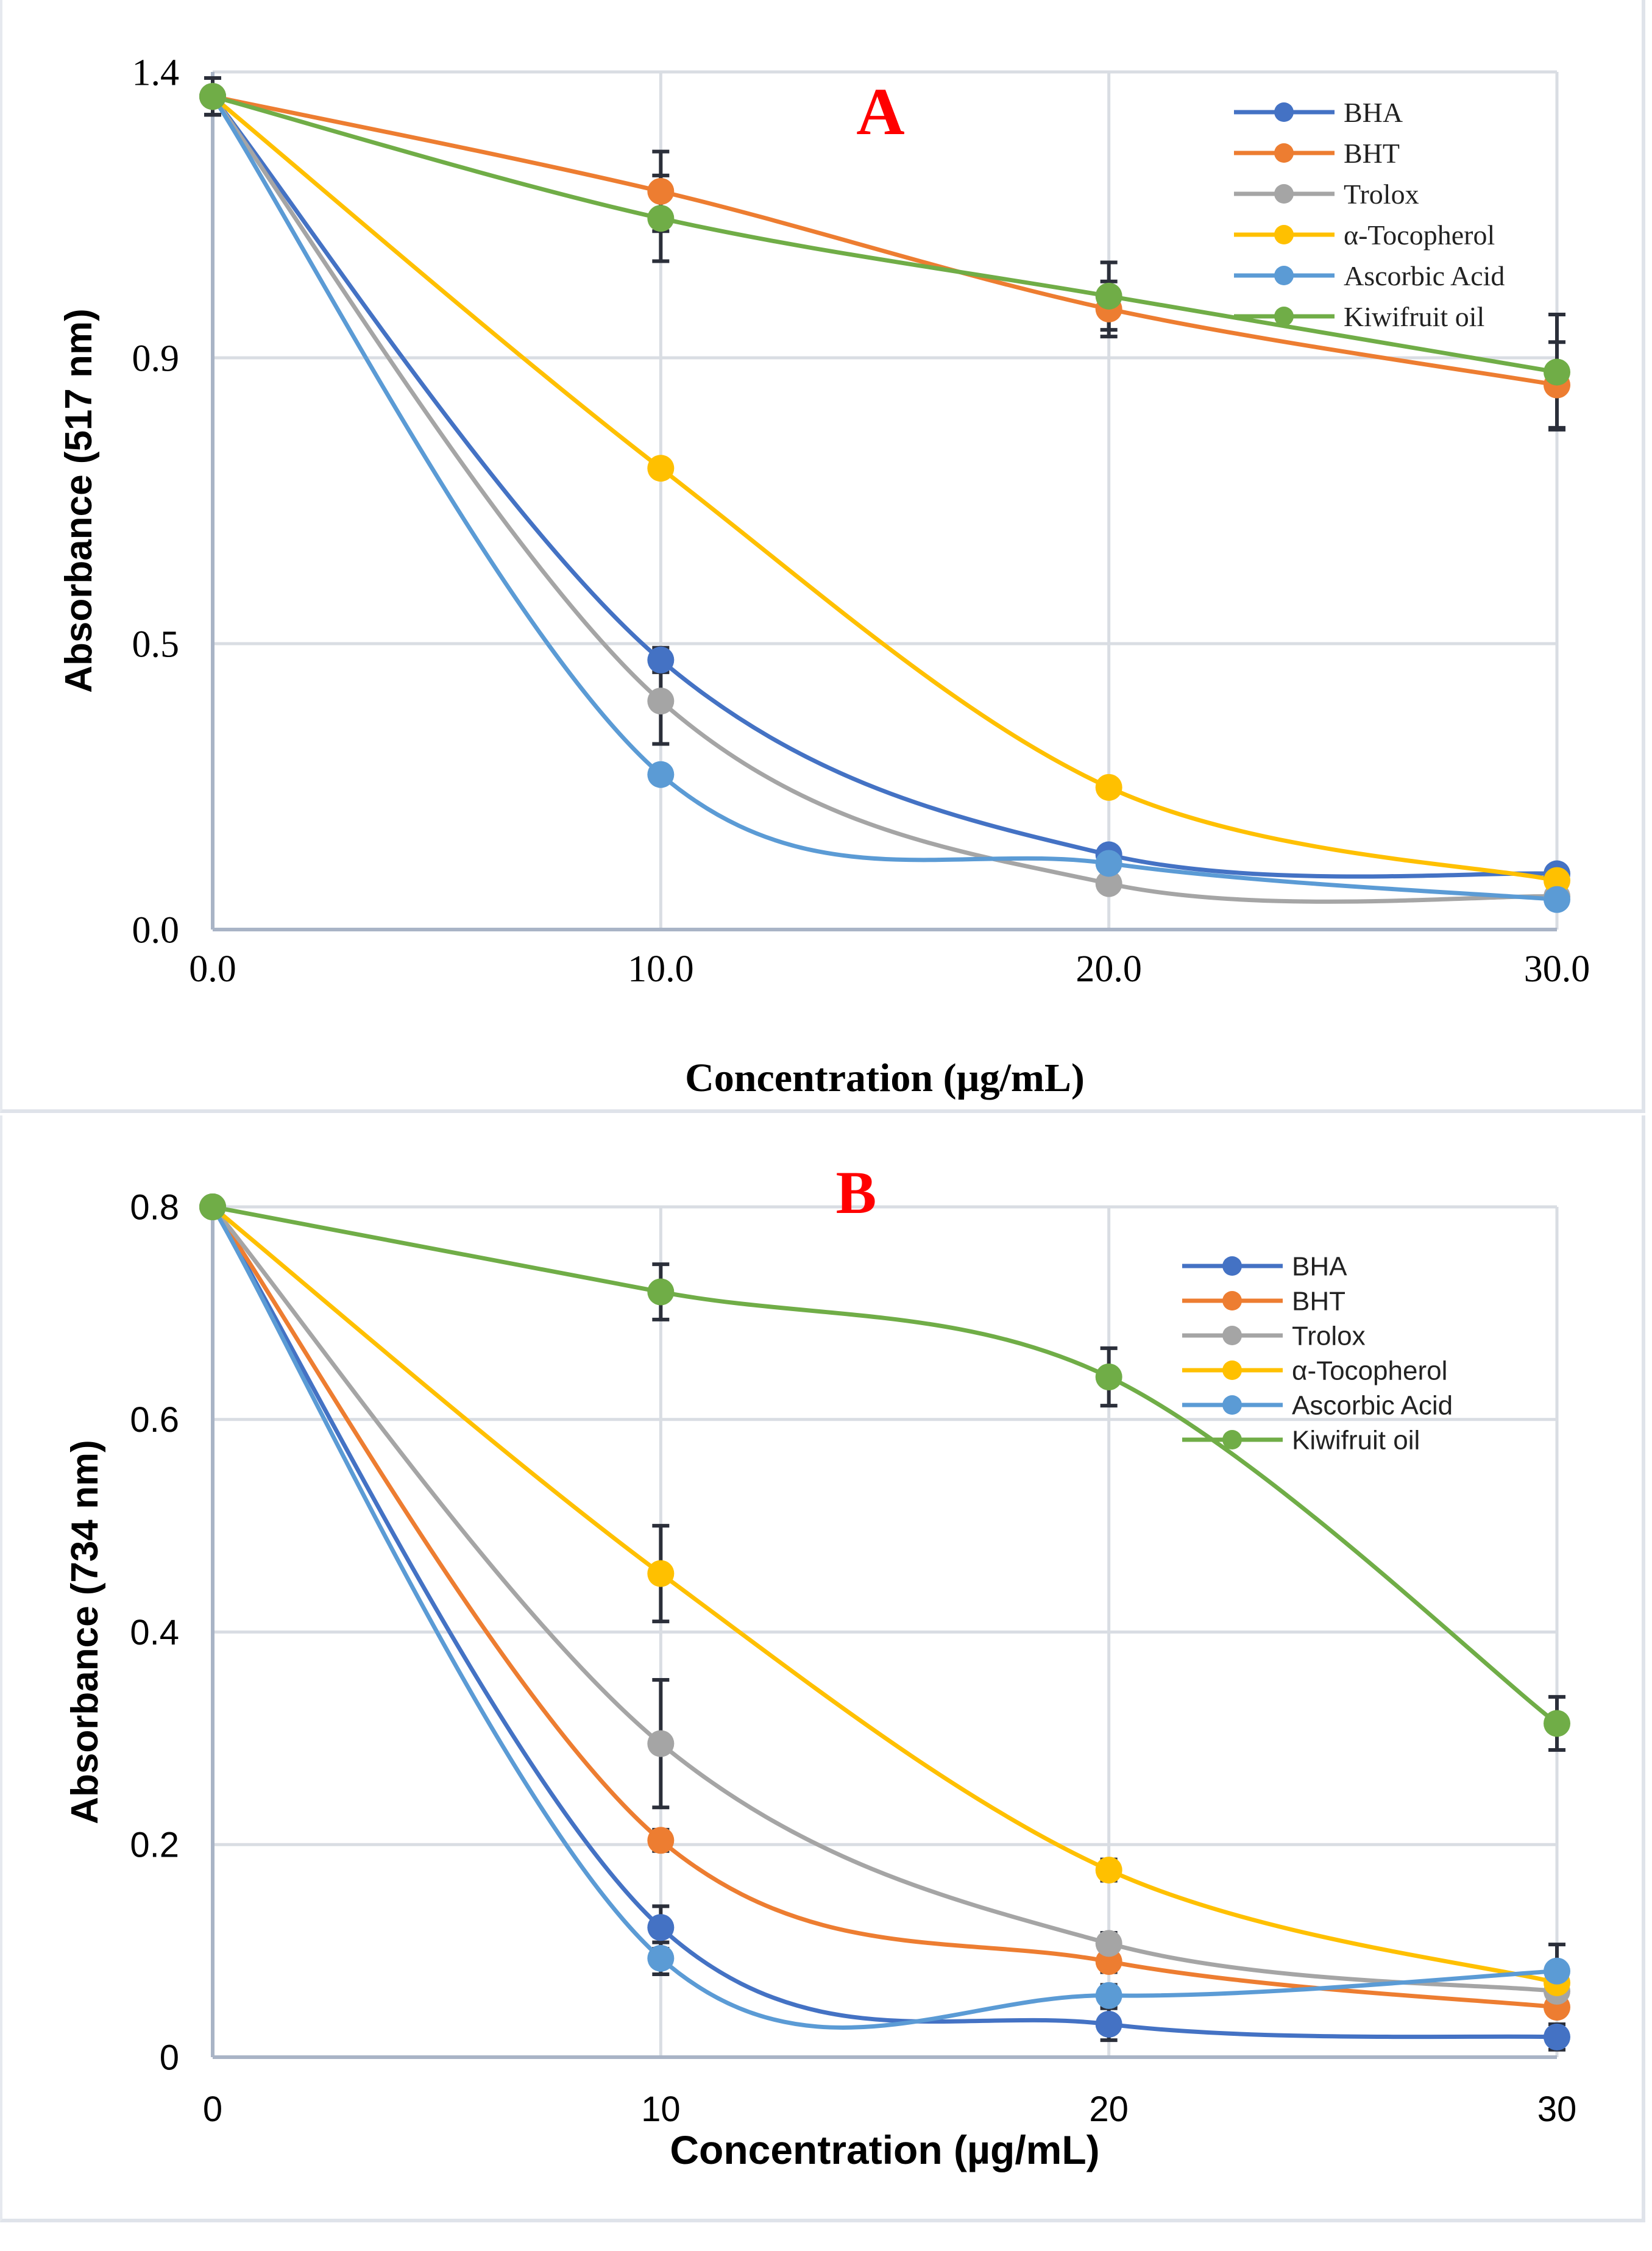 The height and width of the screenshot is (2251, 1652). Describe the element at coordinates (154, 1420) in the screenshot. I see `y-tick-label: 0.6` at that location.